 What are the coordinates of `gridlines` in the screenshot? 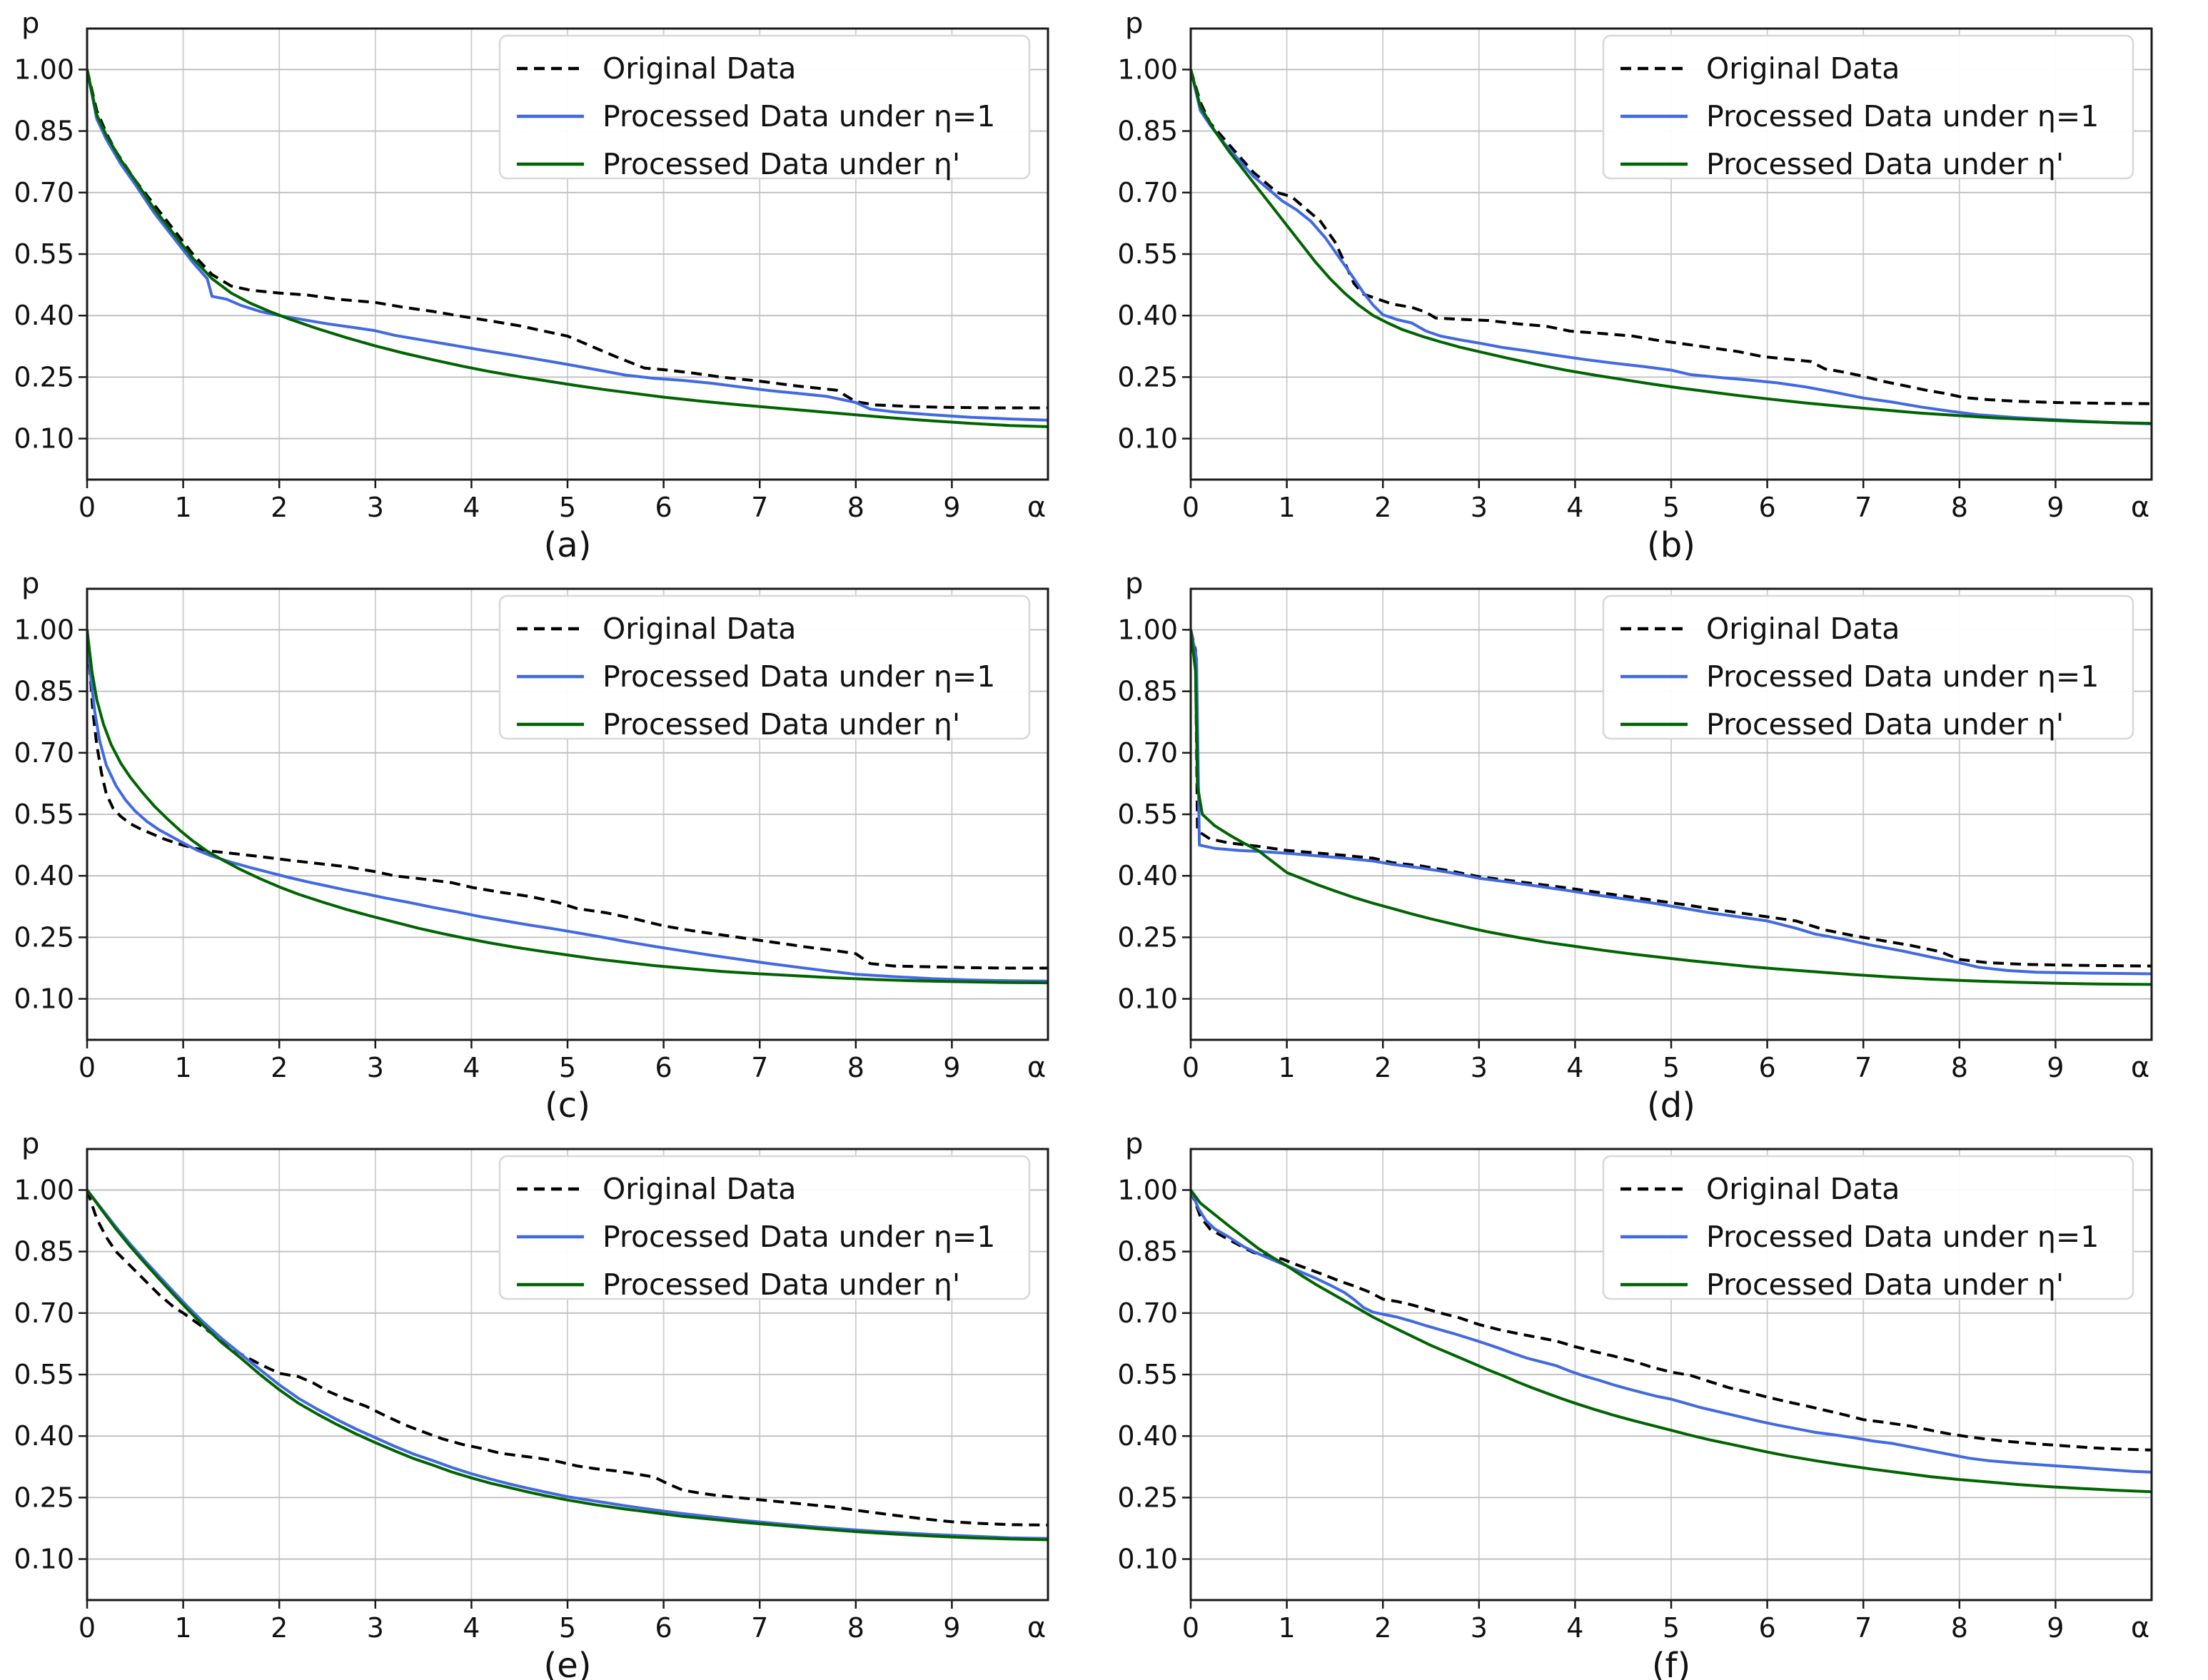 It's located at (567, 1374).